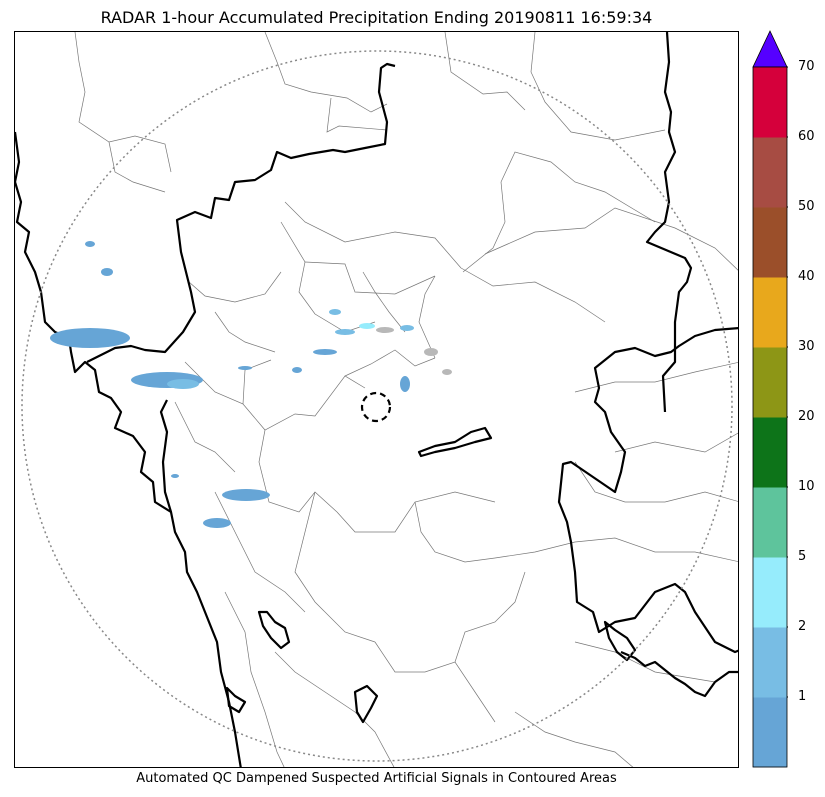 The width and height of the screenshot is (825, 797). I want to click on colorbar-tick-label: 50, so click(806, 206).